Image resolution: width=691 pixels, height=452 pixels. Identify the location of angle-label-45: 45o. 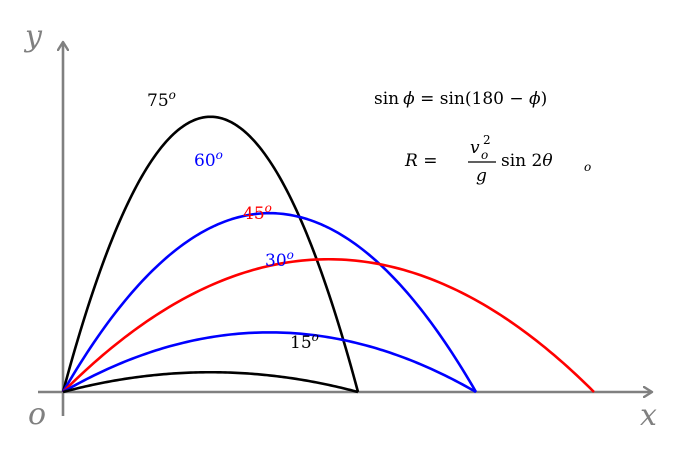
(257, 212).